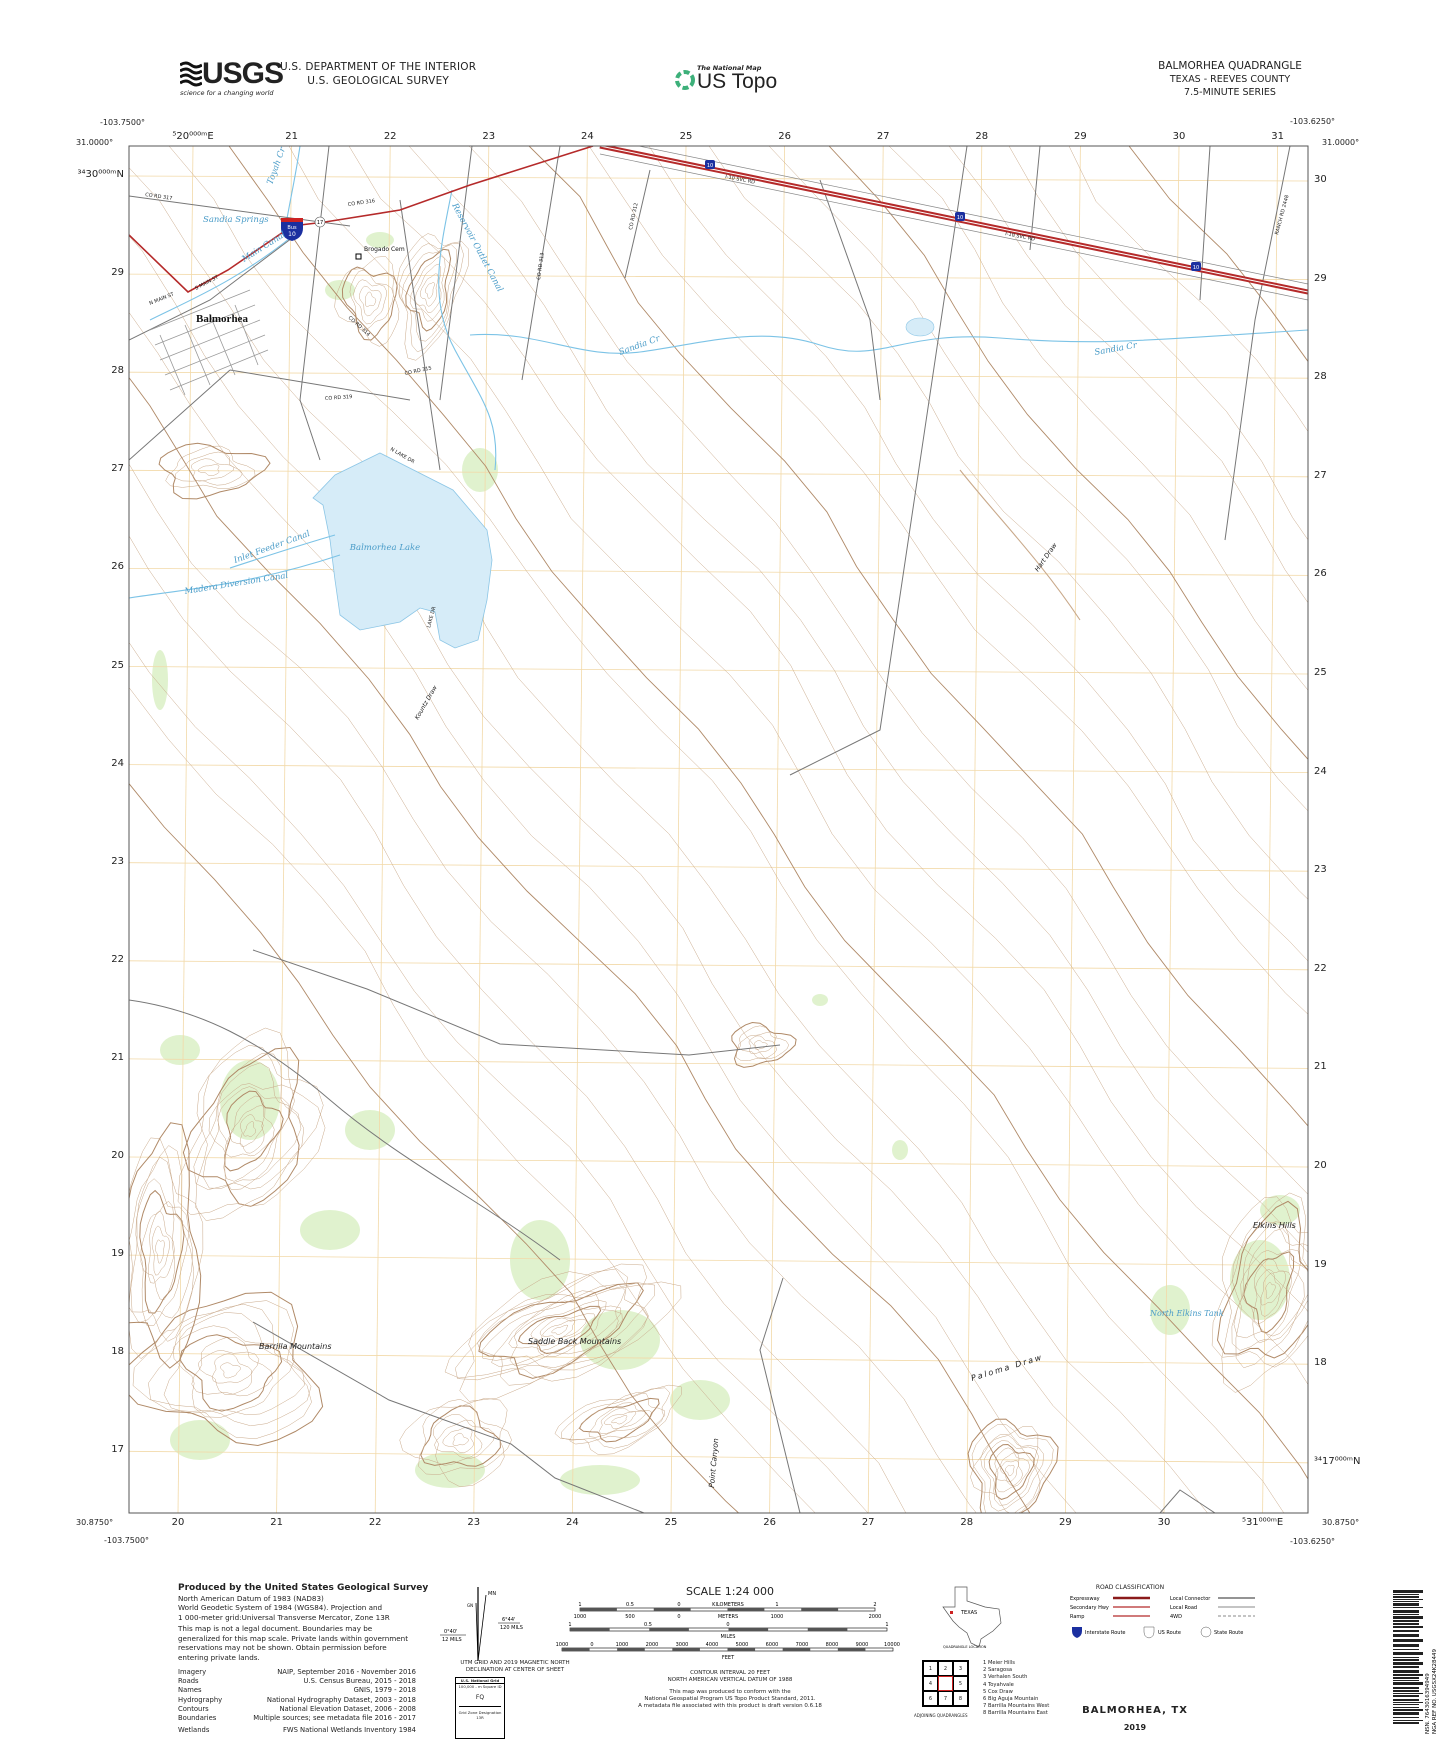 The height and width of the screenshot is (1746, 1445). I want to click on usgs-logo: USGS science for a changing world, so click(232, 78).